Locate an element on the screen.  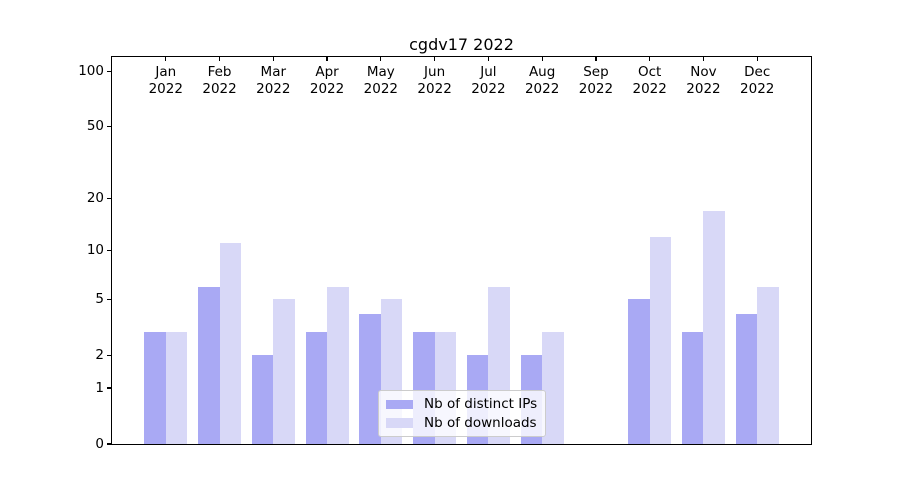
y-tick-label-1: 1 is located at coordinates (99, 387).